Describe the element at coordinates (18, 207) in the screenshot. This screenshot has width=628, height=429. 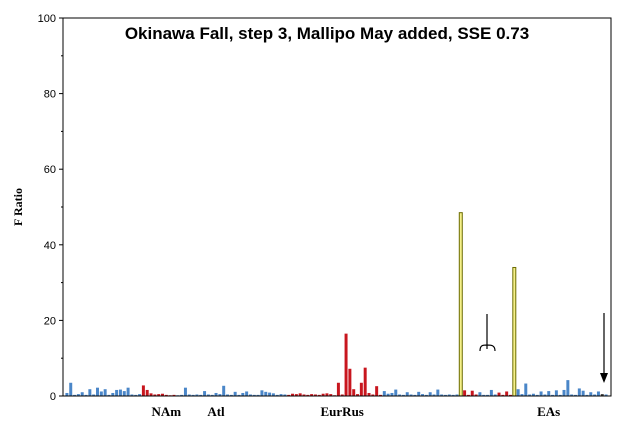
I see `y-axis-label: F Ratio` at that location.